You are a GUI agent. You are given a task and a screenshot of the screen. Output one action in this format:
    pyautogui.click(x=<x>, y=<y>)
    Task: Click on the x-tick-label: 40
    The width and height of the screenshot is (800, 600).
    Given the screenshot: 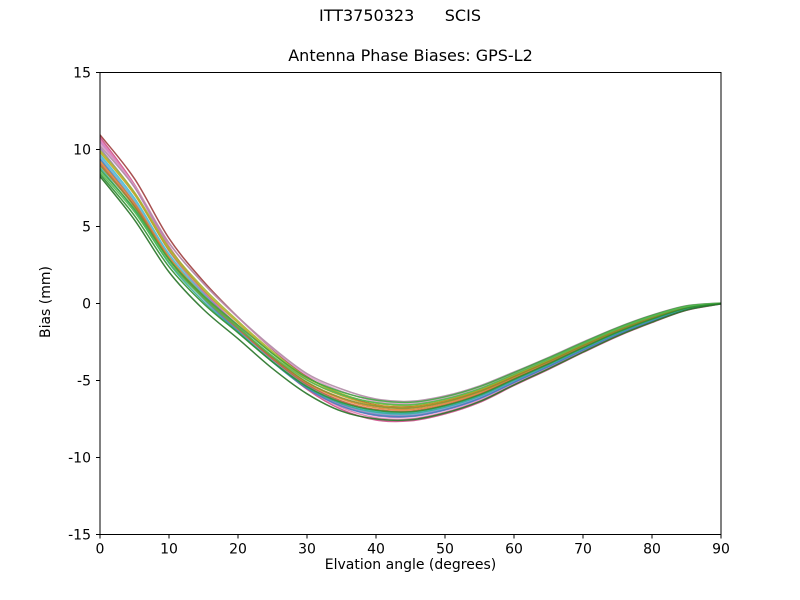 What is the action you would take?
    pyautogui.click(x=376, y=550)
    